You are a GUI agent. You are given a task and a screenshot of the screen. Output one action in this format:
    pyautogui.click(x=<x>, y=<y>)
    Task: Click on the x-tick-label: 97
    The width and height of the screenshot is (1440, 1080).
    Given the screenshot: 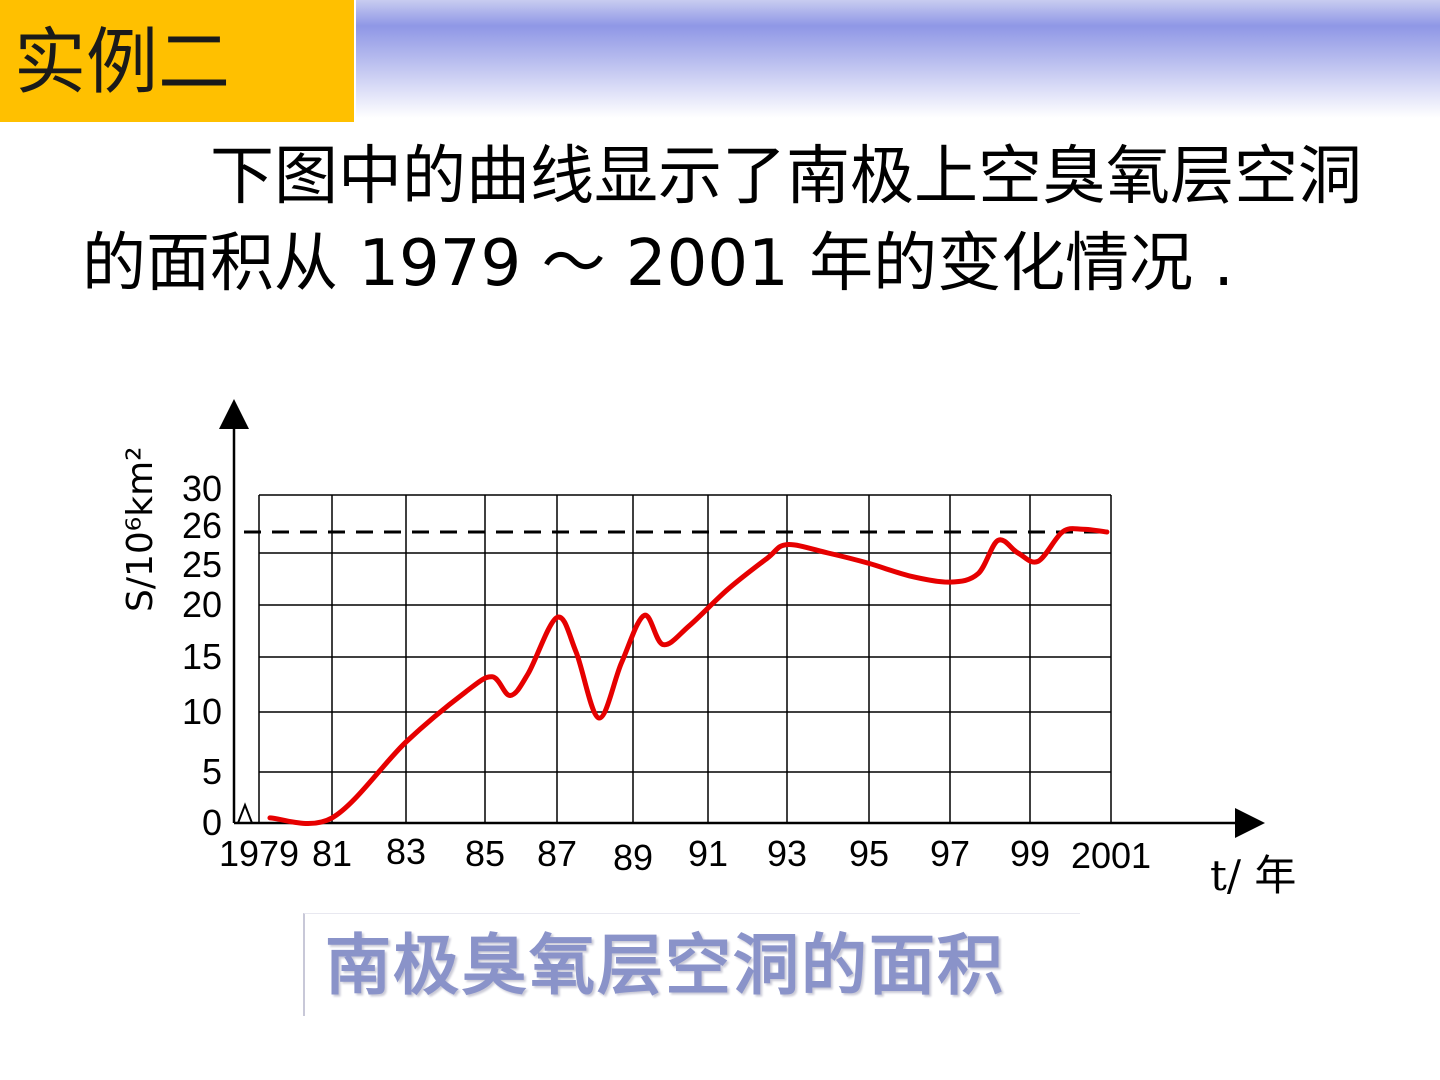 What is the action you would take?
    pyautogui.click(x=950, y=853)
    